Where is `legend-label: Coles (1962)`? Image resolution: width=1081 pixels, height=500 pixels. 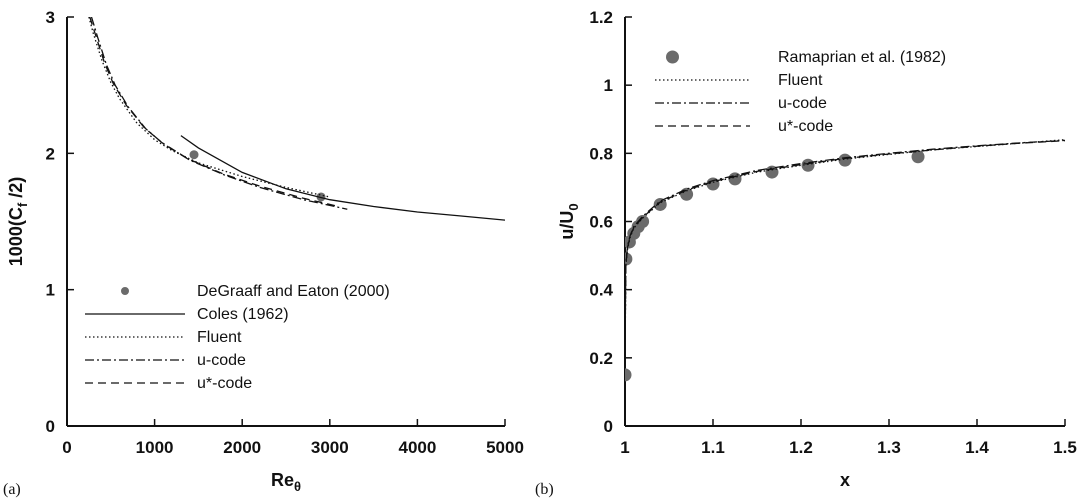
legend-label: Coles (1962) is located at coordinates (243, 314).